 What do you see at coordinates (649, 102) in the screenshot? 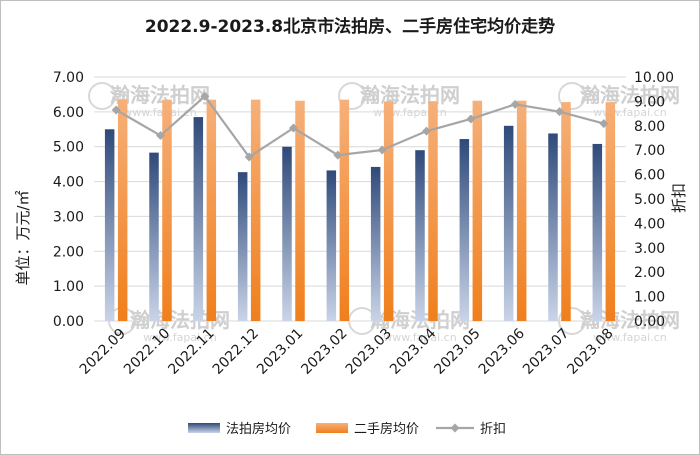
I see `y2-tick-label: 9.00` at bounding box center [649, 102].